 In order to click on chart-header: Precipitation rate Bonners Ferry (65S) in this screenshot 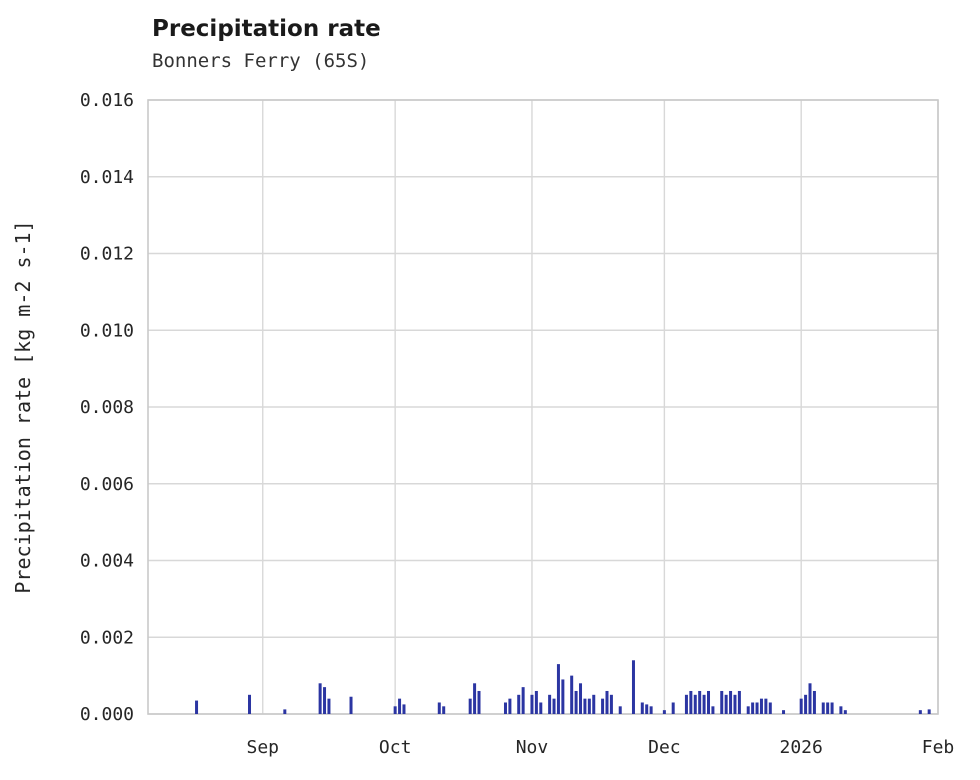, I will do `click(266, 44)`.